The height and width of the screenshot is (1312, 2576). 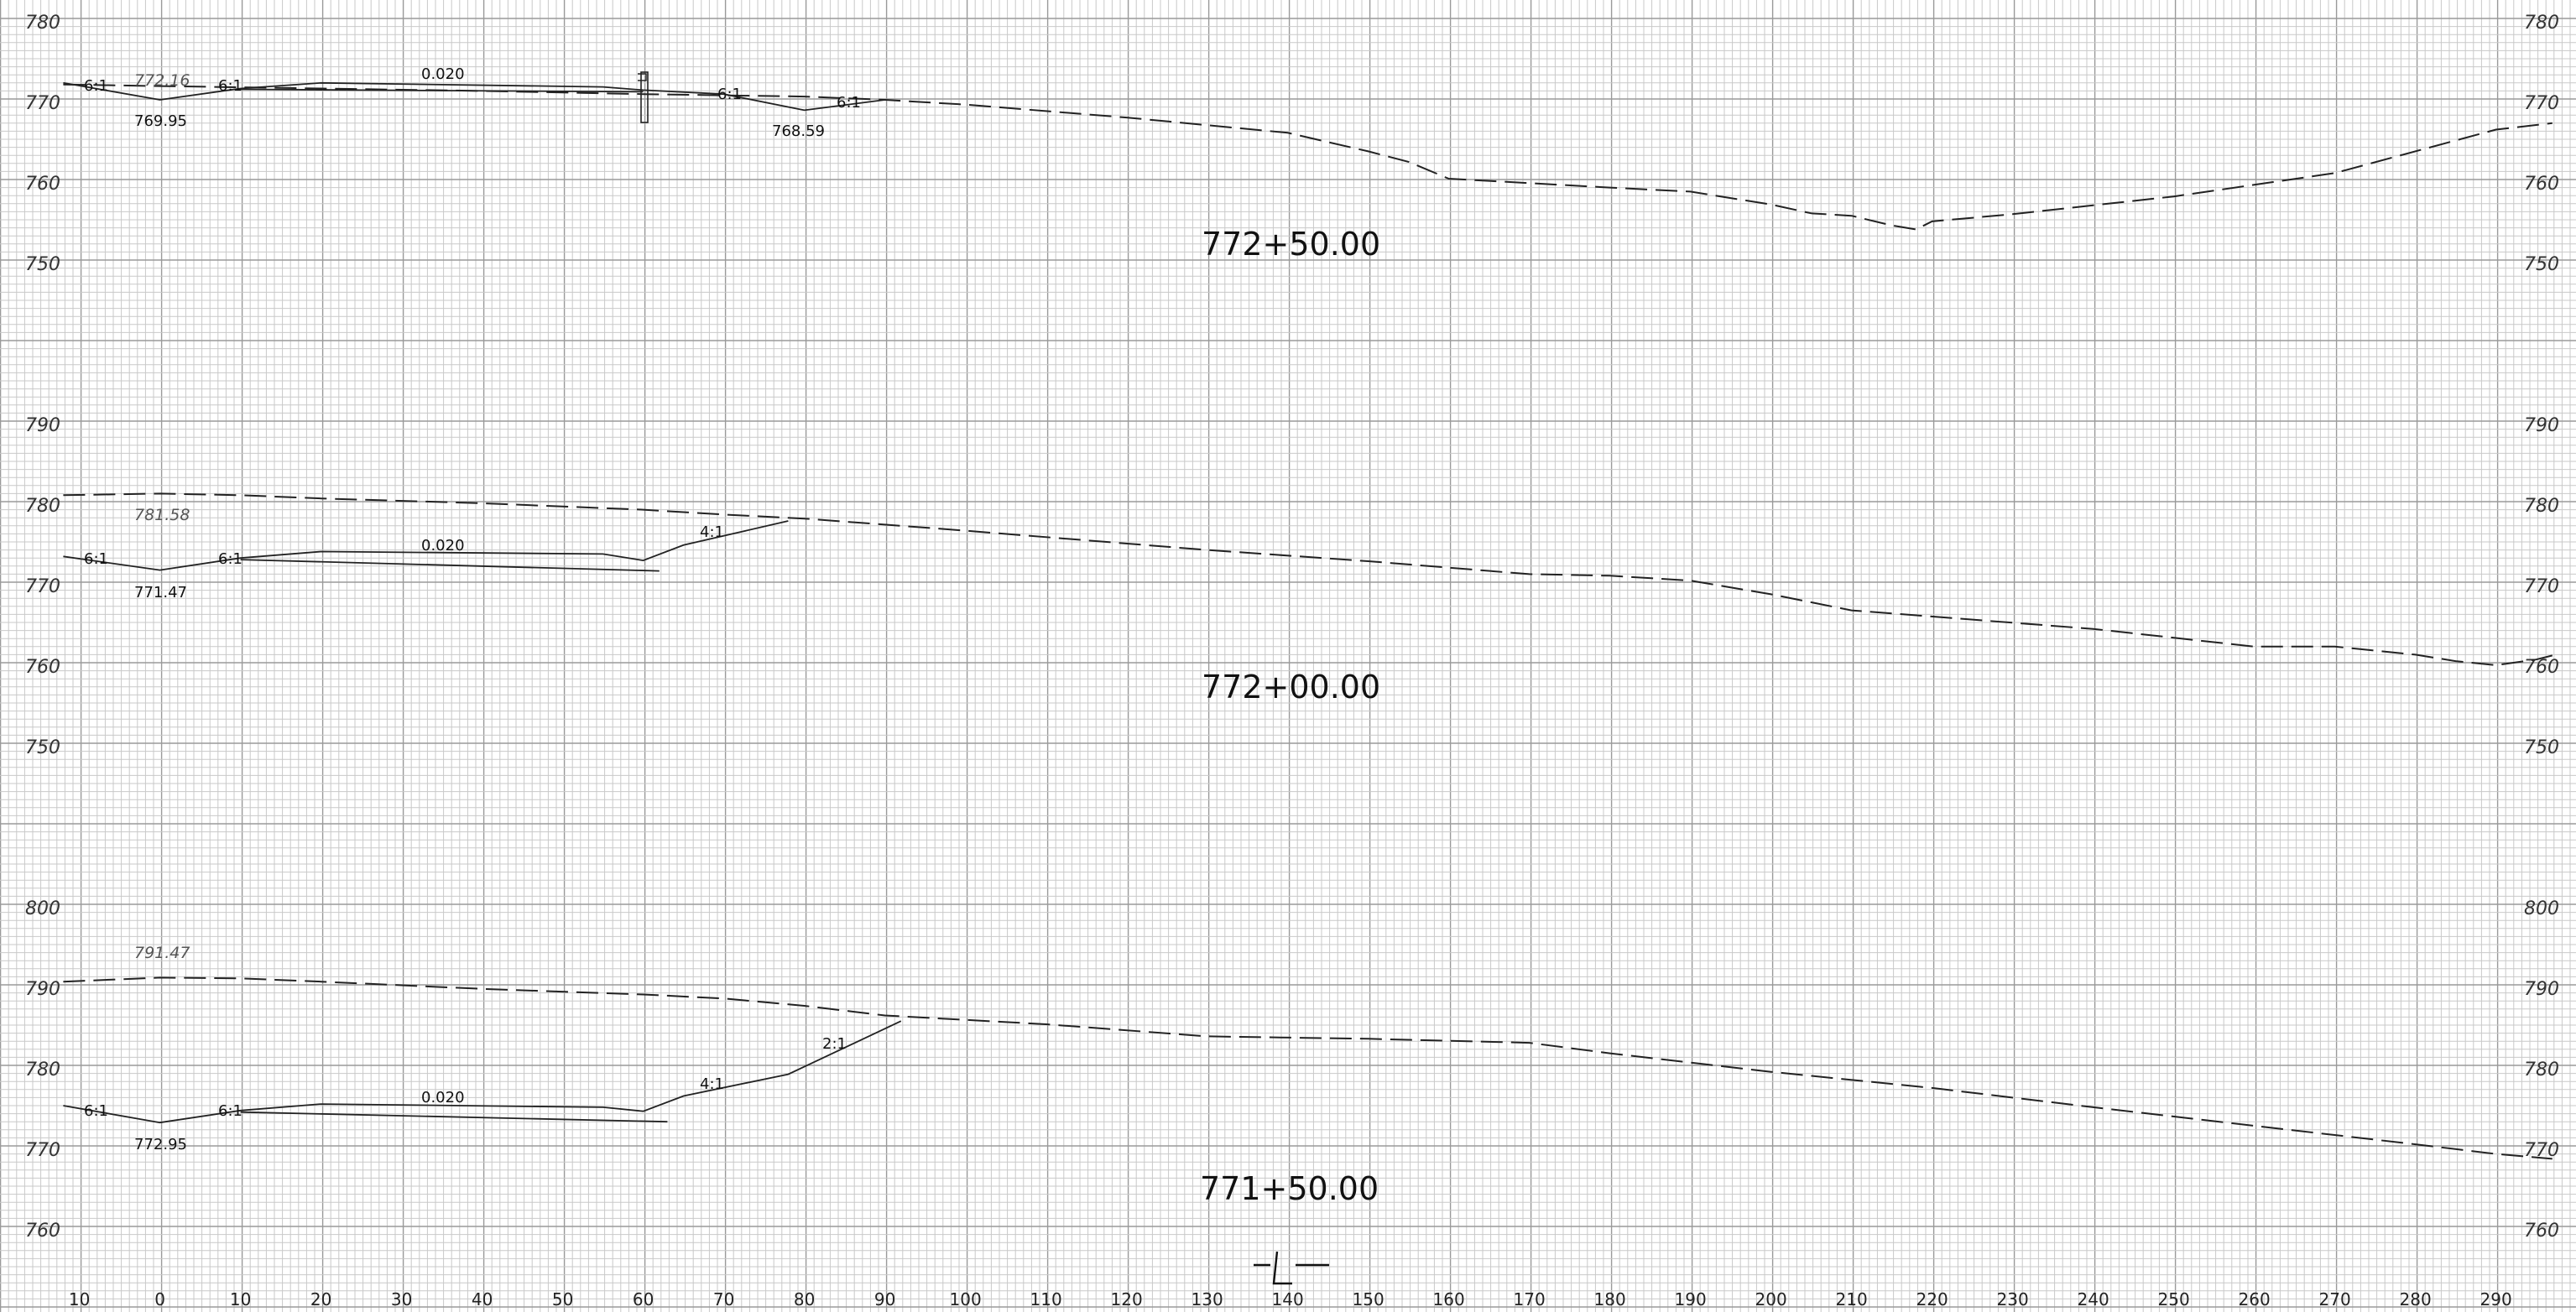 What do you see at coordinates (401, 1299) in the screenshot?
I see `offset-label: 30` at bounding box center [401, 1299].